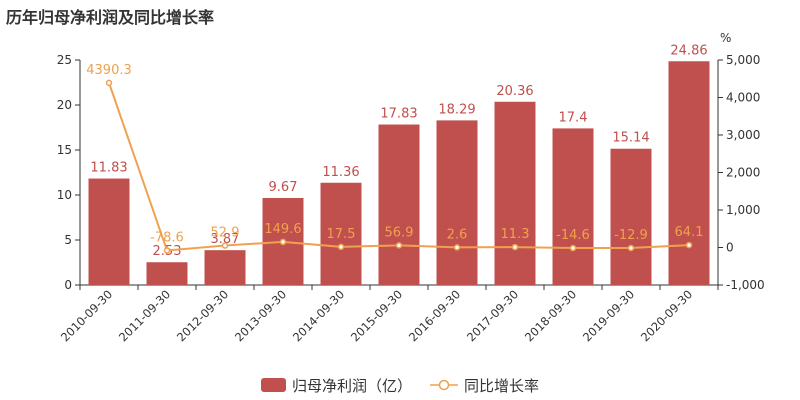 Image resolution: width=800 pixels, height=400 pixels. What do you see at coordinates (144, 315) in the screenshot?
I see `x-tick-label: 2011-09-30` at bounding box center [144, 315].